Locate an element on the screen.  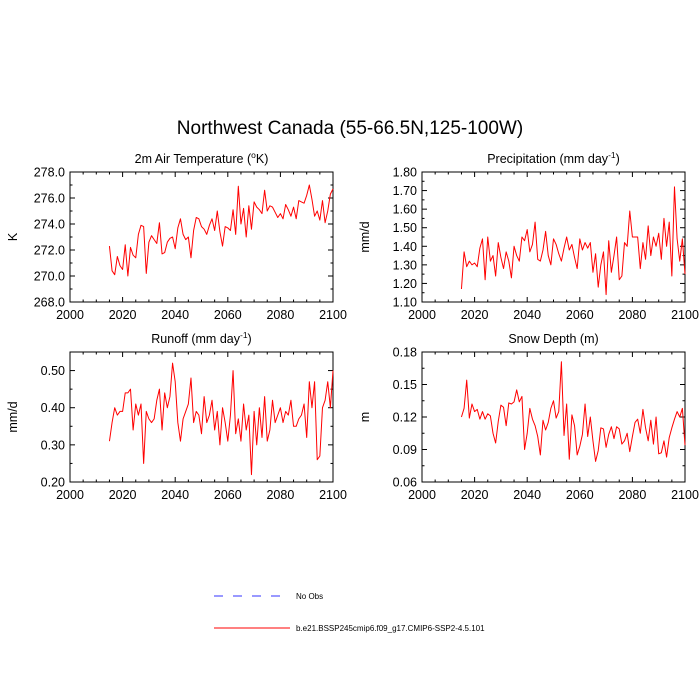
y-tick-label: 0.50 is located at coordinates (53, 371).